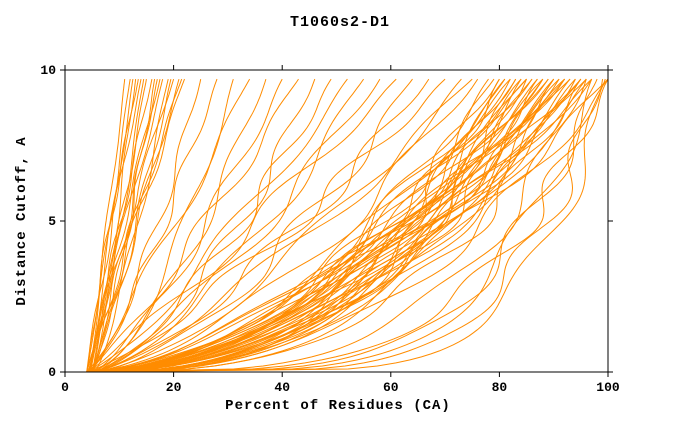  I want to click on y-tick-label: 5, so click(52, 221).